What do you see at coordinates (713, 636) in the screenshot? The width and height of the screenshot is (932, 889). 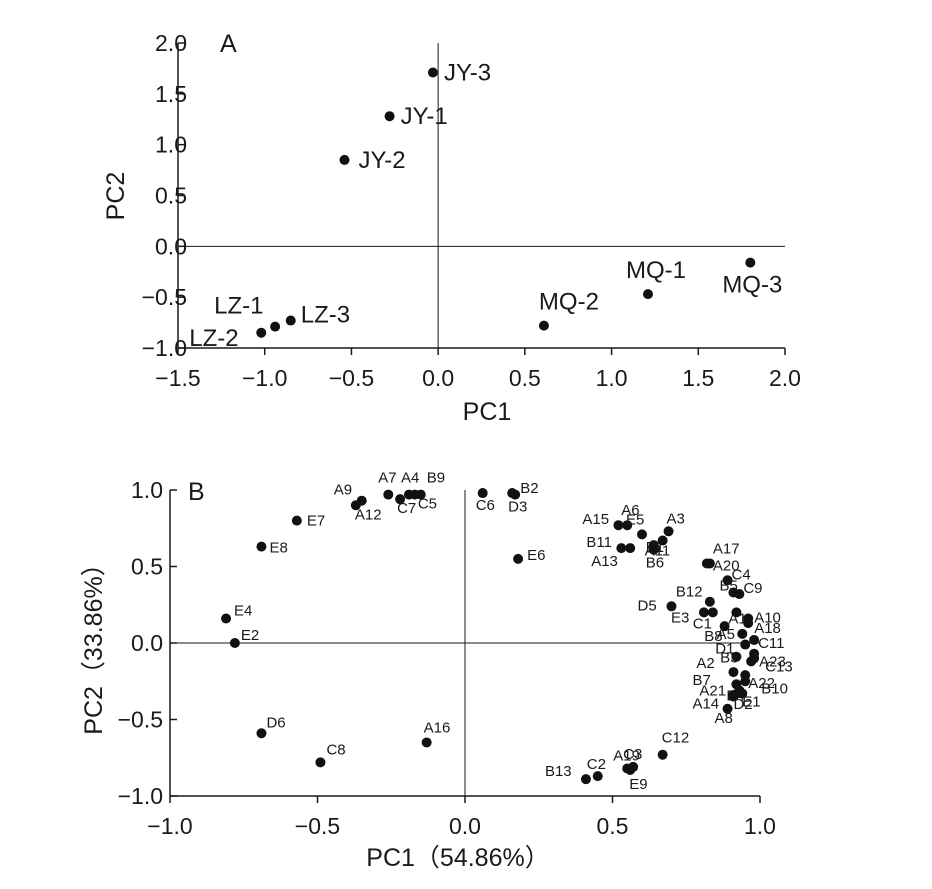 I see `point-label: B8` at bounding box center [713, 636].